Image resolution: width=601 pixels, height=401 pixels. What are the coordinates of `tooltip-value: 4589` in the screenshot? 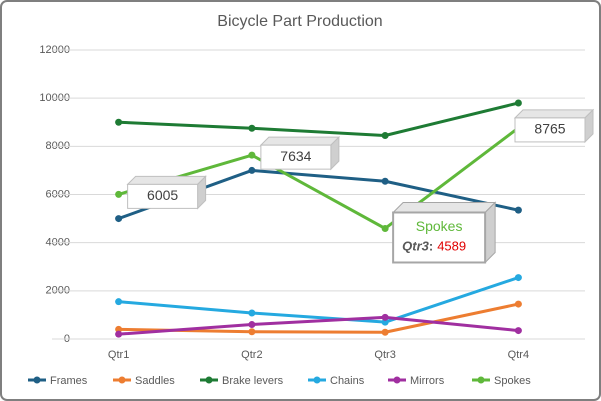 It's located at (451, 246).